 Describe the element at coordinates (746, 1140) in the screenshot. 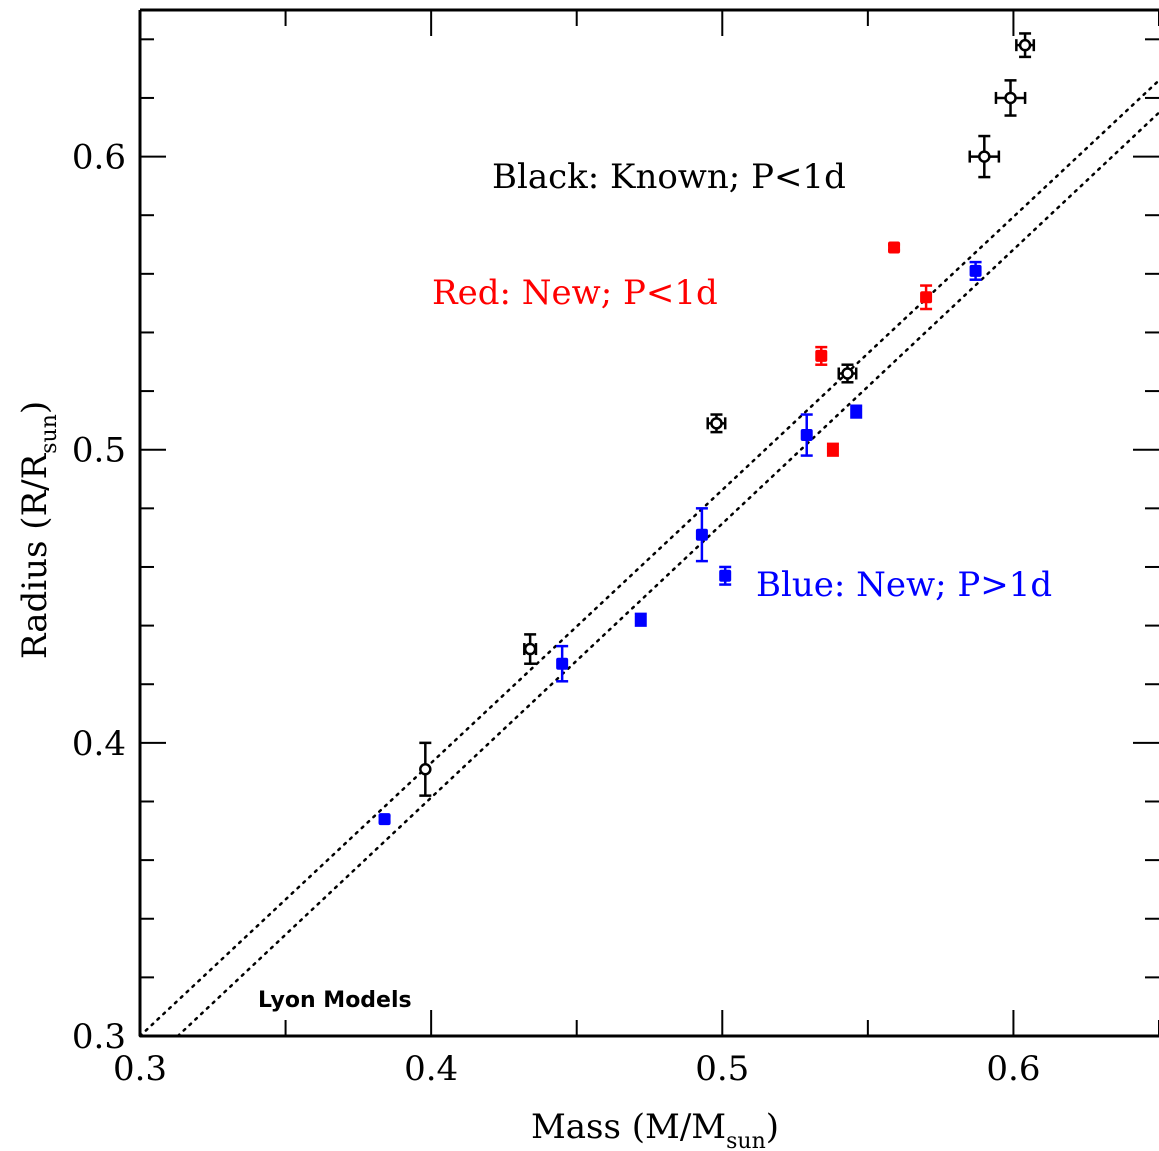

I see `x-axis-label-sub: sun` at that location.